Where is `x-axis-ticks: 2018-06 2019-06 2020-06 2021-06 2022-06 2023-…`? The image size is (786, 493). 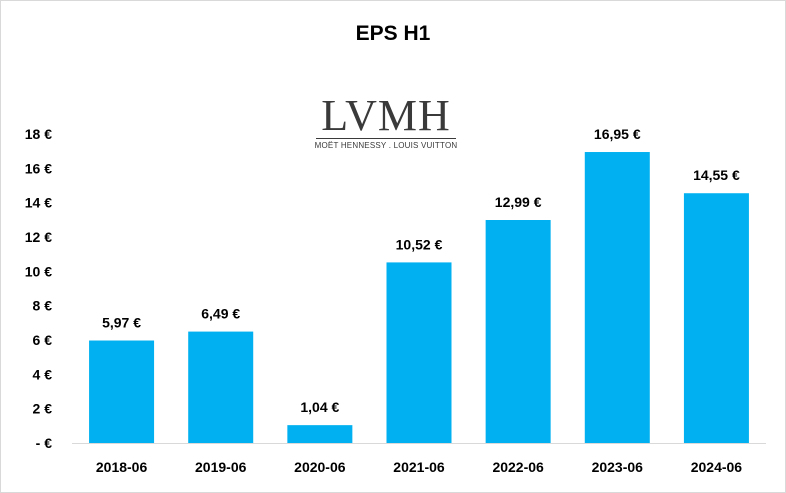 x-axis-ticks: 2018-06 2019-06 2020-06 2021-06 2022-06 2023-… is located at coordinates (419, 467).